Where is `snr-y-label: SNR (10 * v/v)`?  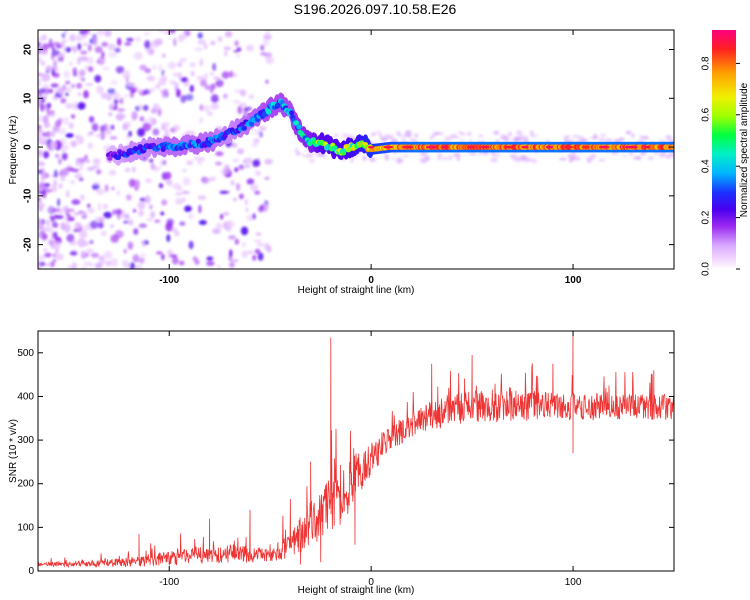
snr-y-label: SNR (10 * v/v) is located at coordinates (13, 451).